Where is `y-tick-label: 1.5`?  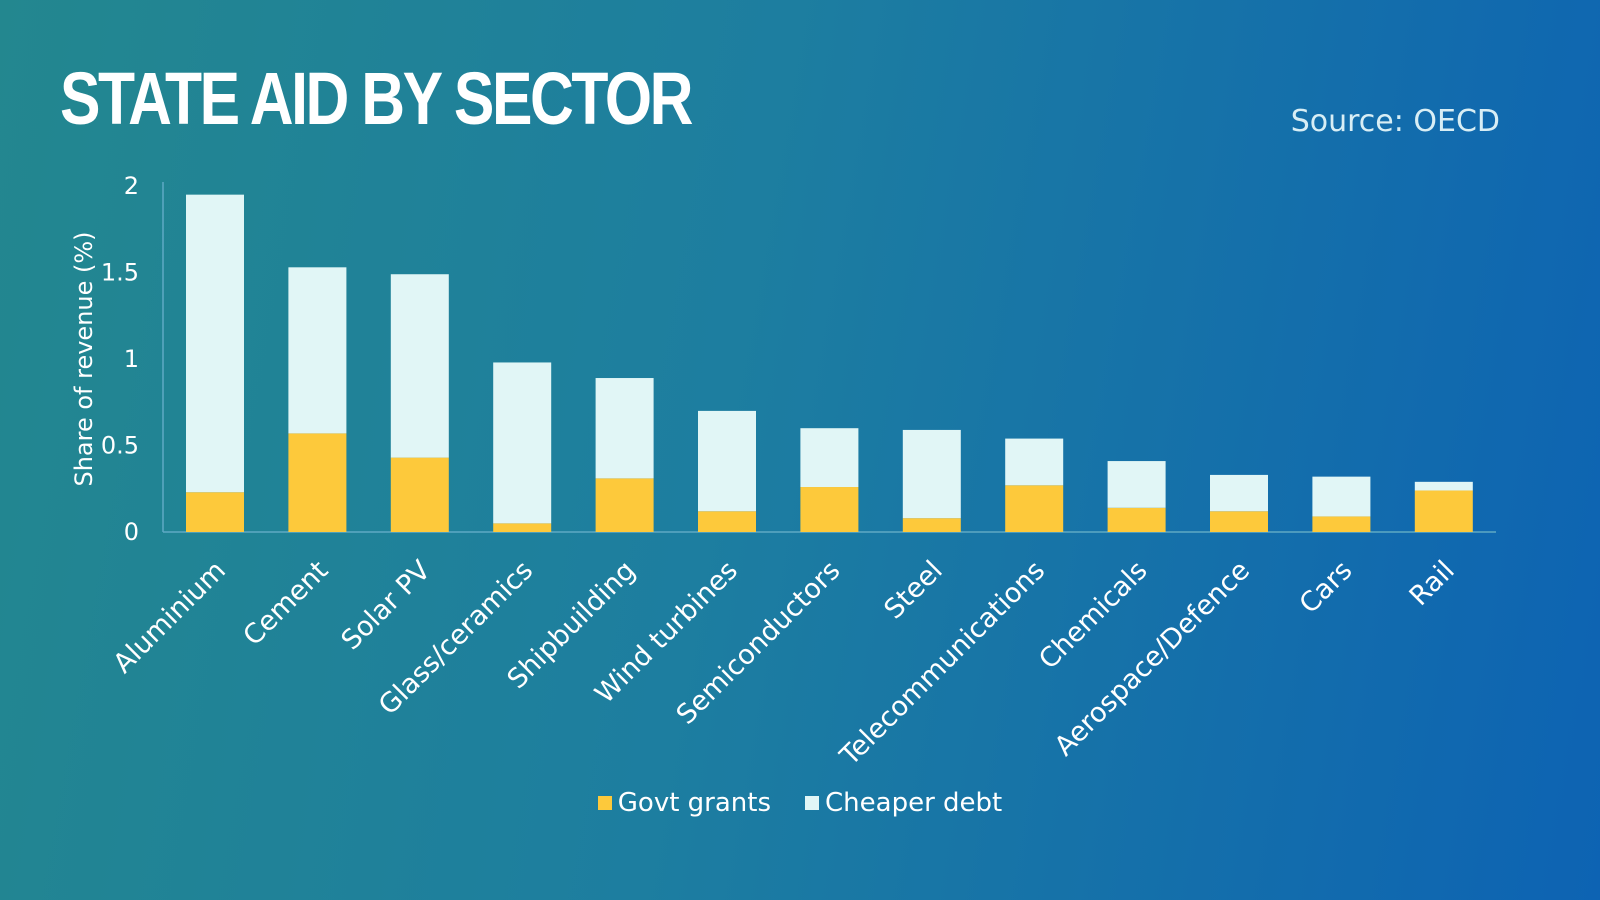
y-tick-label: 1.5 is located at coordinates (120, 273).